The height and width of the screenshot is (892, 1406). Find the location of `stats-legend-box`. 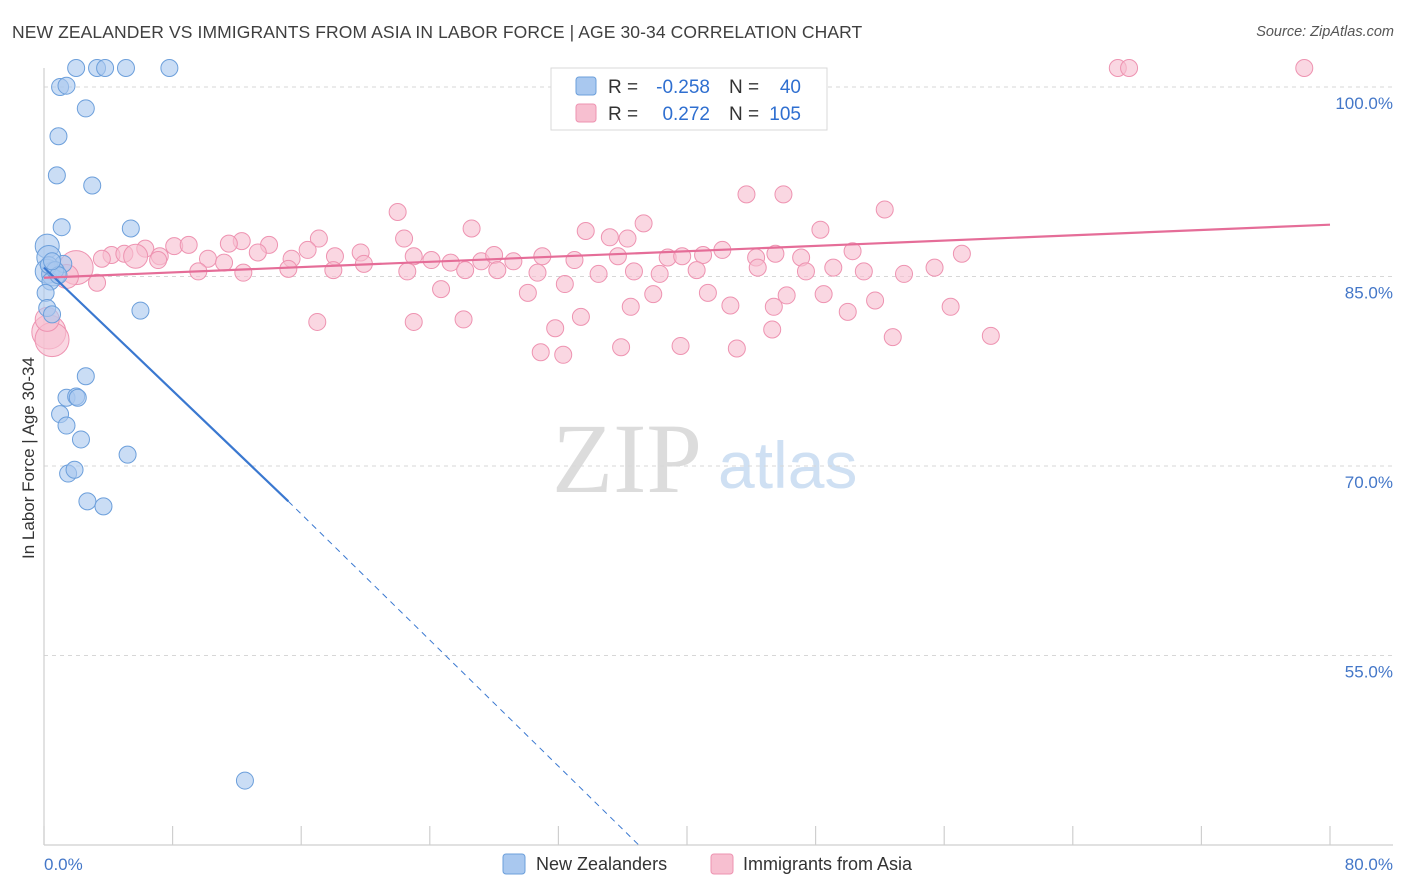

stats-legend-box is located at coordinates (689, 99).